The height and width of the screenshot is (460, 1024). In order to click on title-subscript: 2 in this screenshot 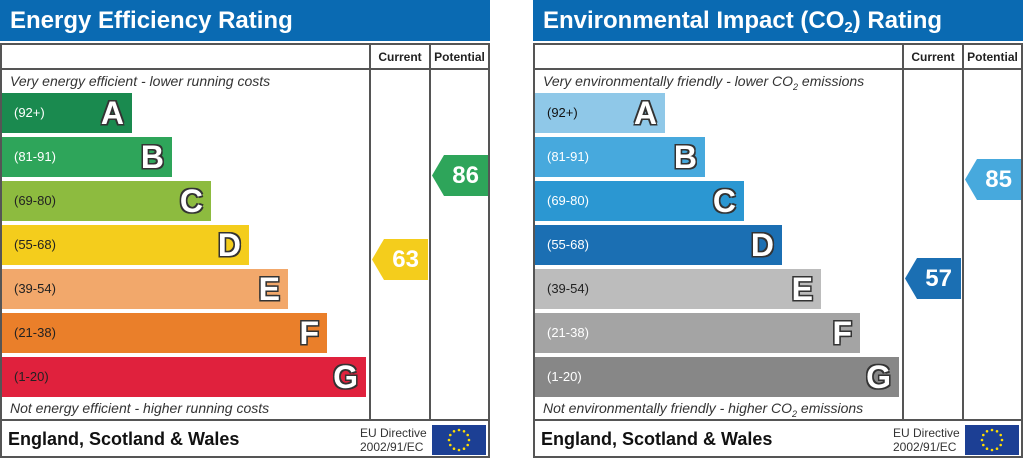, I will do `click(848, 27)`.